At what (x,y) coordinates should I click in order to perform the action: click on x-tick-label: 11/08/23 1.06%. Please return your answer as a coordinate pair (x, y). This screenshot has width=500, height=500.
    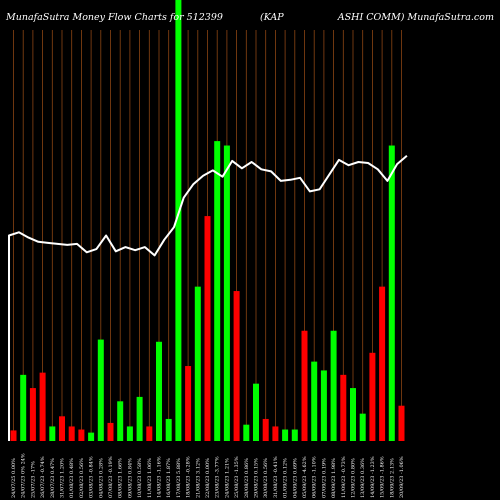
    Looking at the image, I should click on (150, 478).